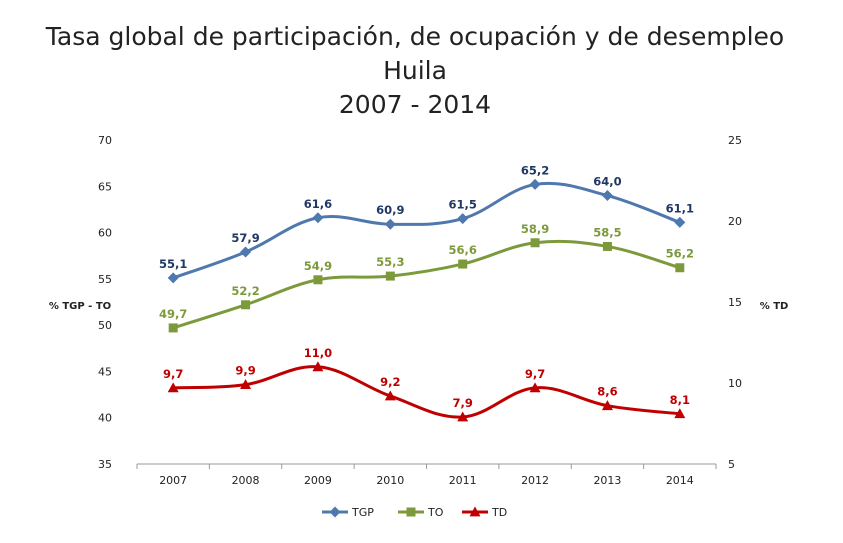 This screenshot has width=843, height=543. I want to click on data-label-td: 7,9, so click(463, 403).